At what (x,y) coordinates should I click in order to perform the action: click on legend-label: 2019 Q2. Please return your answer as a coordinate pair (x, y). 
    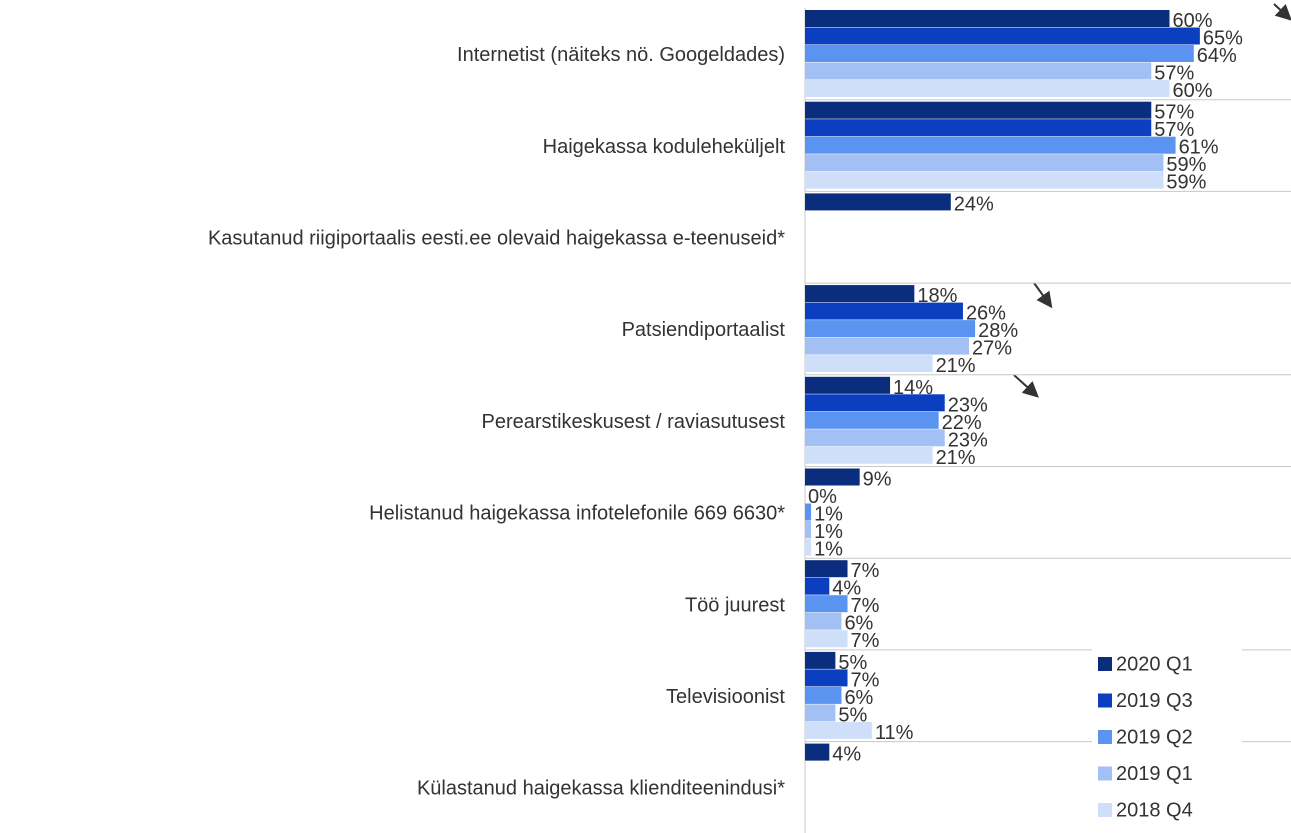
    Looking at the image, I should click on (1154, 737).